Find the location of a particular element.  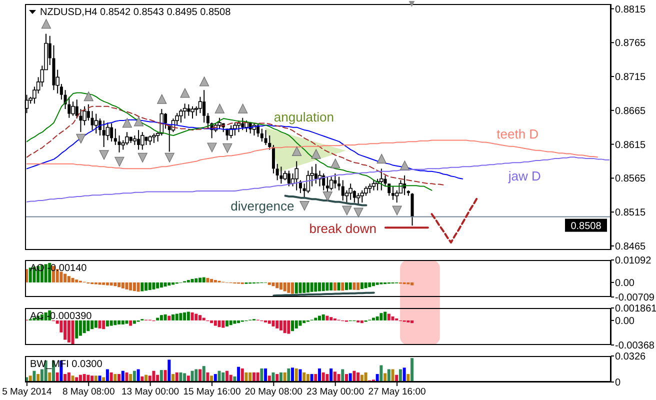

y-tick-label: 0.0326 is located at coordinates (630, 357).